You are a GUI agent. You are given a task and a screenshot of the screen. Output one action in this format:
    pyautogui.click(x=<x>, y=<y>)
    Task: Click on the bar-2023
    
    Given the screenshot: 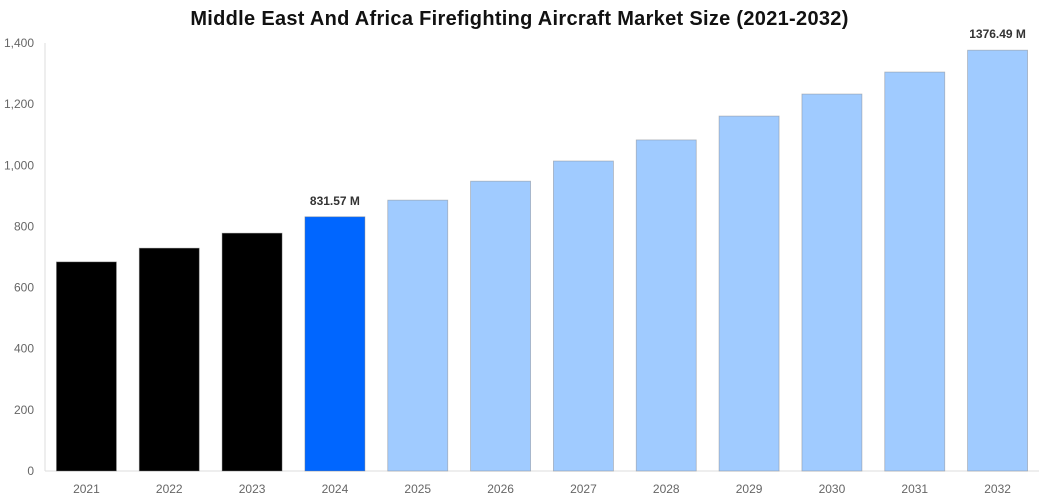 What is the action you would take?
    pyautogui.click(x=252, y=352)
    